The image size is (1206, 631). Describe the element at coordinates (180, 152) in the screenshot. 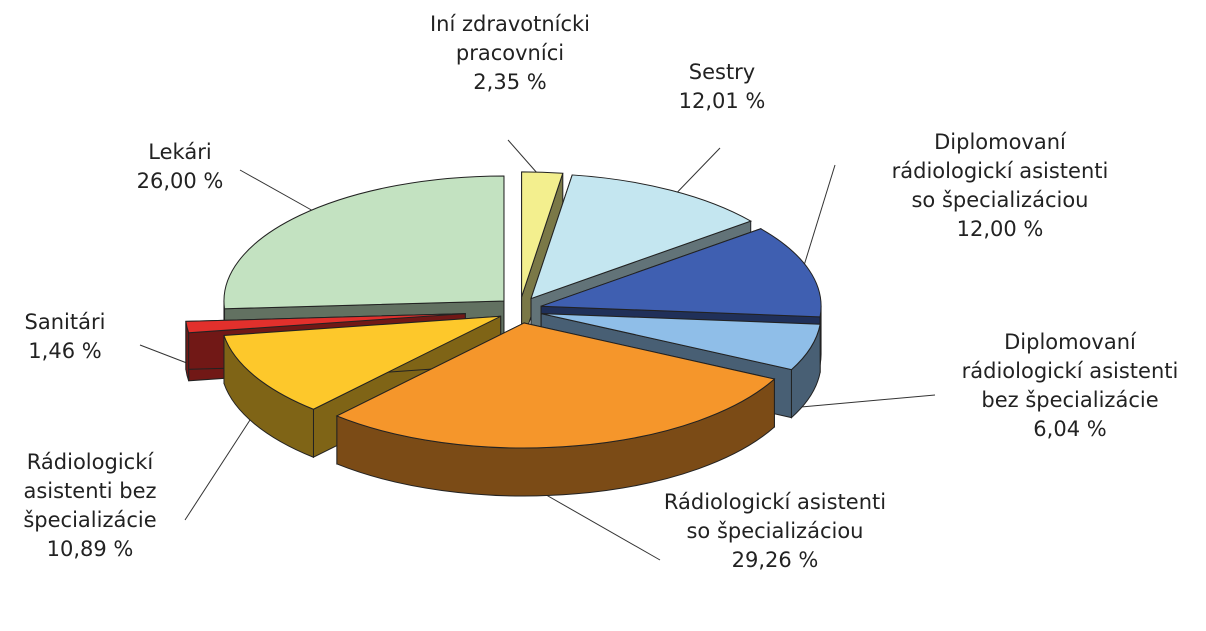

I see `category-label: Lekári` at that location.